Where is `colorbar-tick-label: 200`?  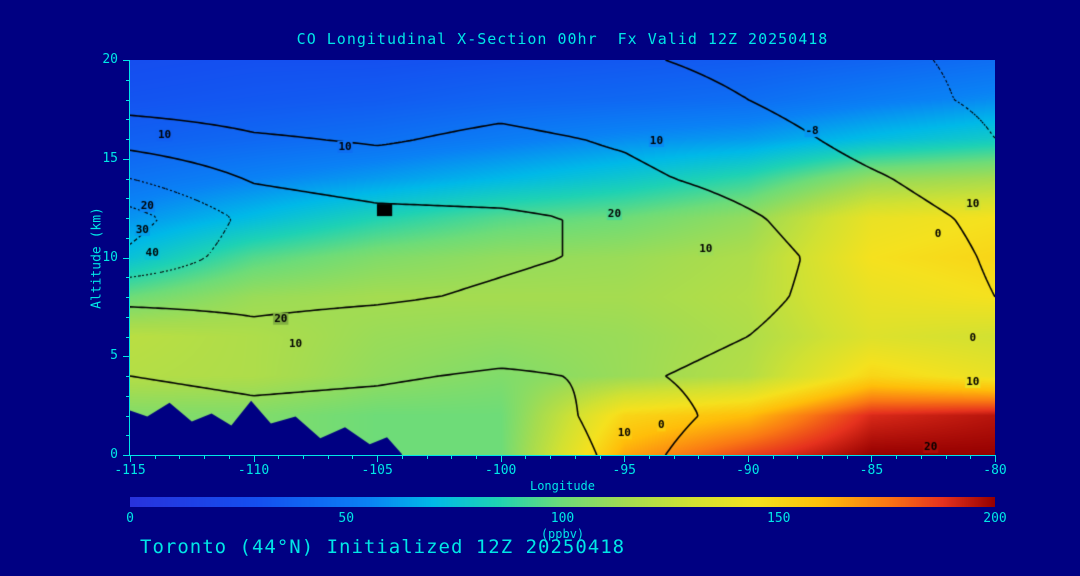
colorbar-tick-label: 200 is located at coordinates (995, 518).